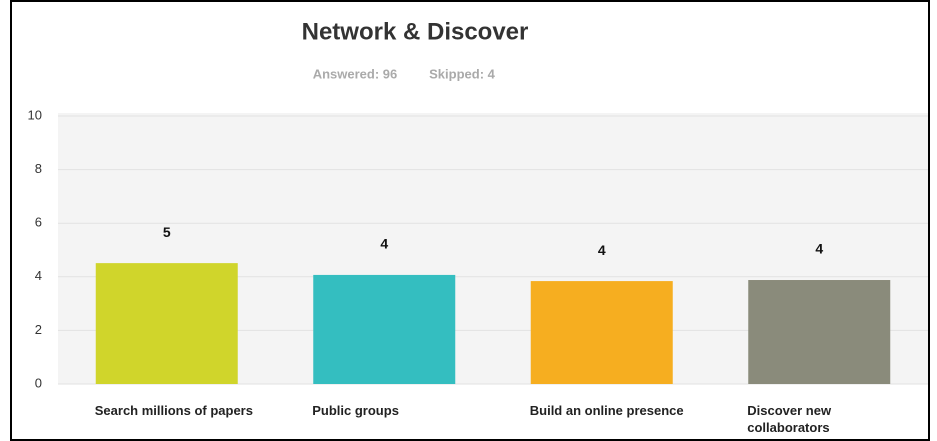 The width and height of the screenshot is (937, 441). I want to click on x-tick-label: Search millions of papers, so click(173, 410).